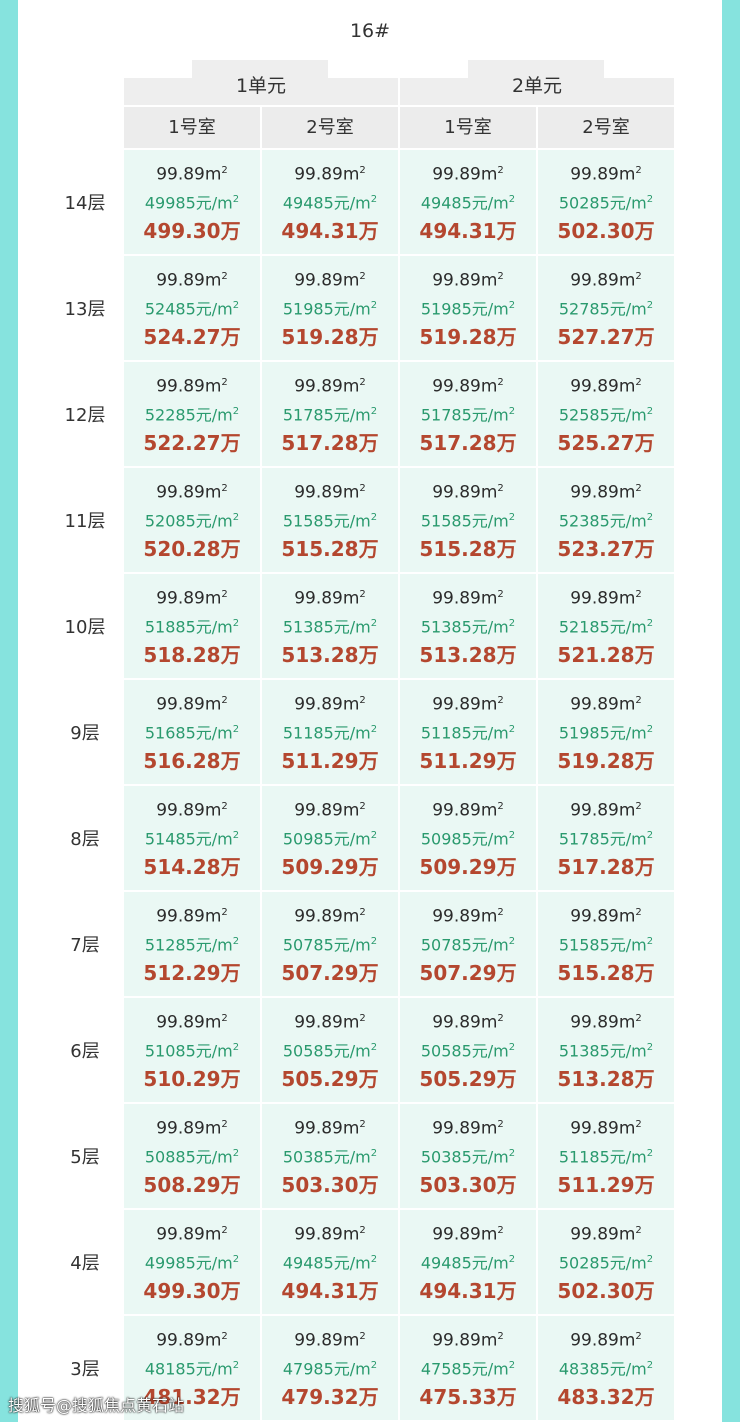 This screenshot has width=740, height=1422. Describe the element at coordinates (446, 1369) in the screenshot. I see `unit-price-value: 47585` at that location.